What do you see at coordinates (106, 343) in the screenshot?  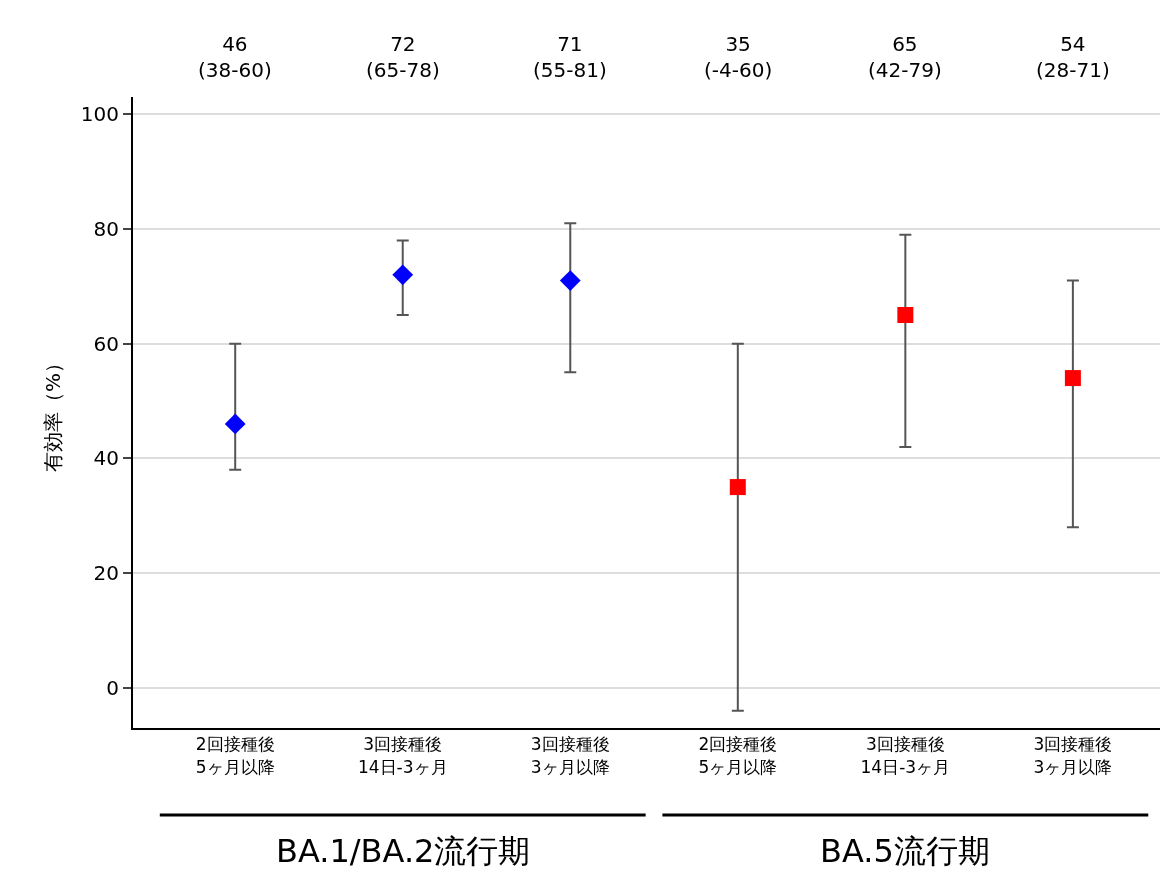 I see `y-tick-label: 60` at bounding box center [106, 343].